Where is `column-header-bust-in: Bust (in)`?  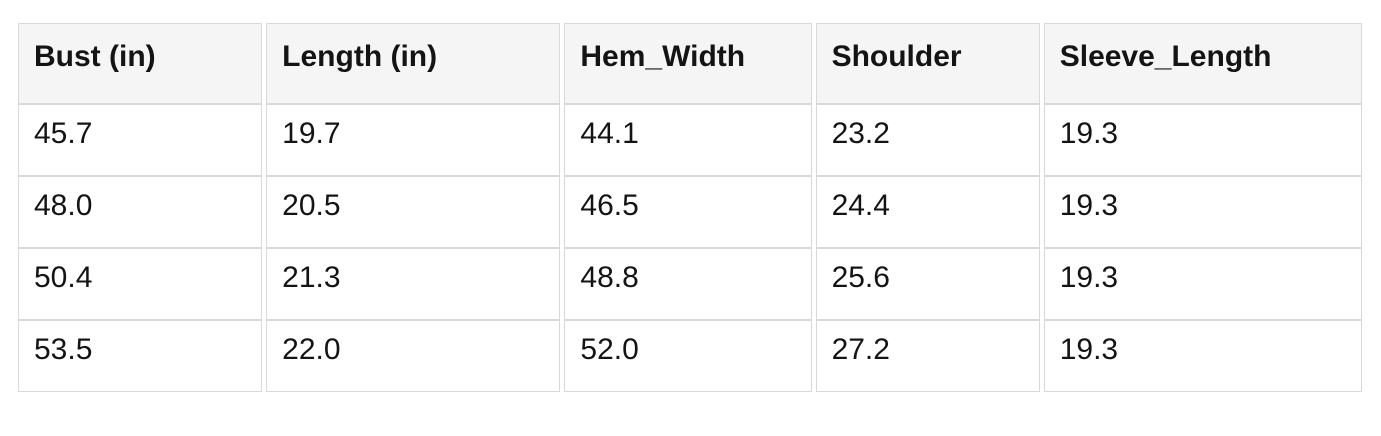
column-header-bust-in: Bust (in) is located at coordinates (140, 63).